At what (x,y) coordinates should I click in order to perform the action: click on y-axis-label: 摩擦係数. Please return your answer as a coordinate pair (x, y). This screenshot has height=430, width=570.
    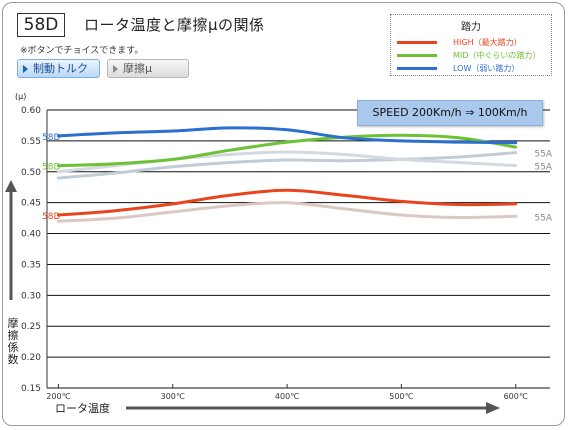
    Looking at the image, I should click on (13, 341).